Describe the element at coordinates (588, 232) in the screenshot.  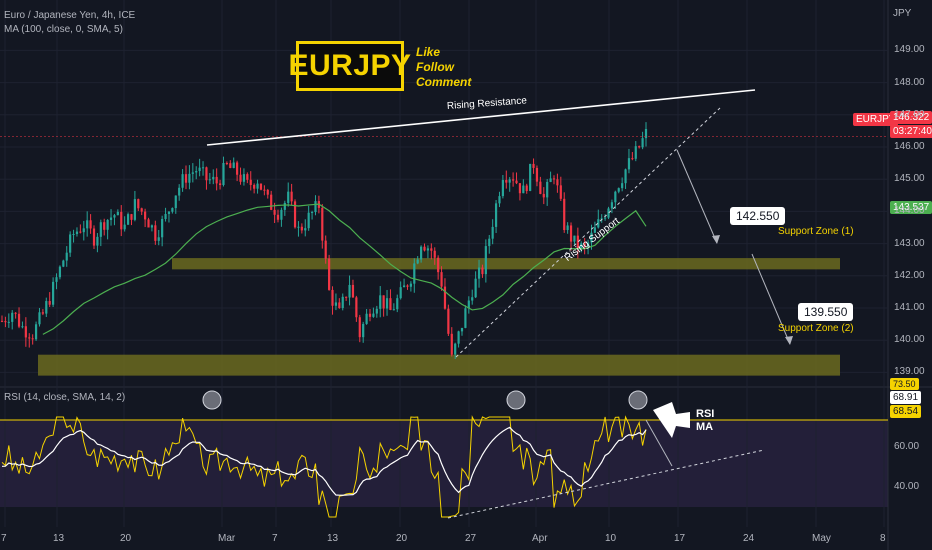
I see `rising-support-line` at that location.